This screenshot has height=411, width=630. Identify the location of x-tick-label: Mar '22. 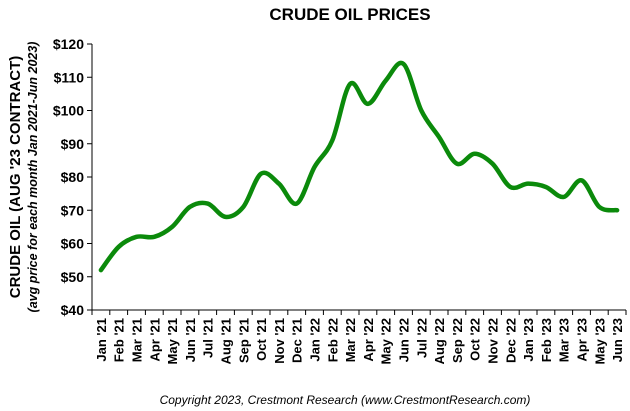
(350, 340).